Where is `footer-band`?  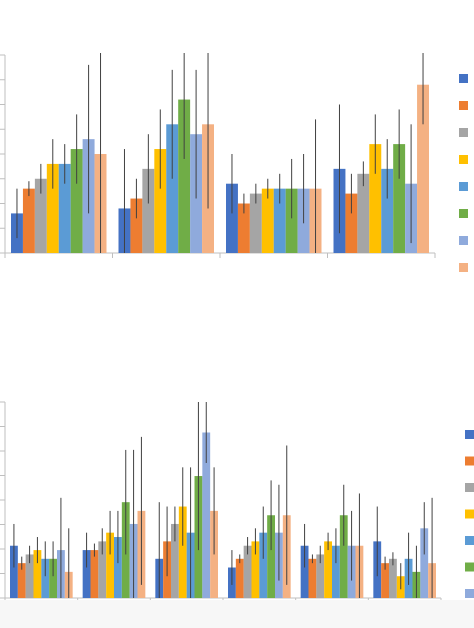
footer-band is located at coordinates (237, 614).